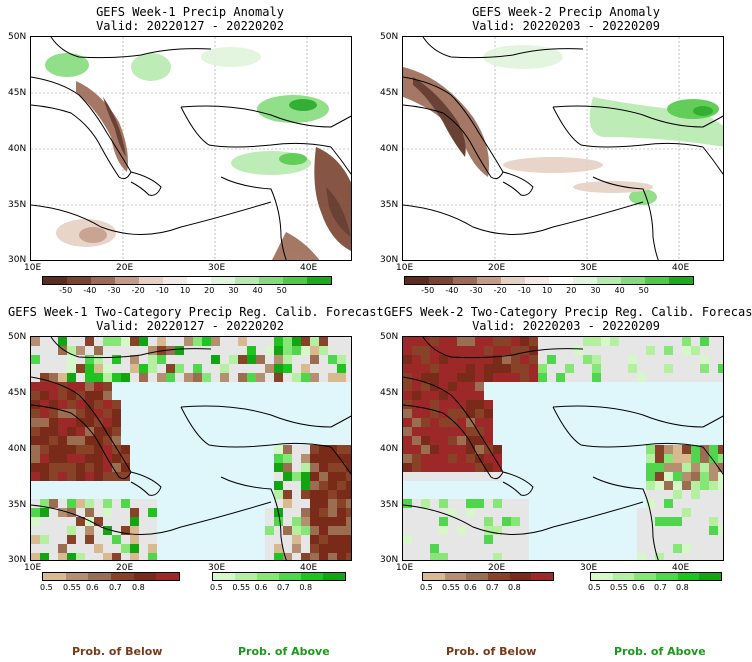 The width and height of the screenshot is (752, 662). What do you see at coordinates (125, 268) in the screenshot?
I see `lon-label: 20E` at bounding box center [125, 268].